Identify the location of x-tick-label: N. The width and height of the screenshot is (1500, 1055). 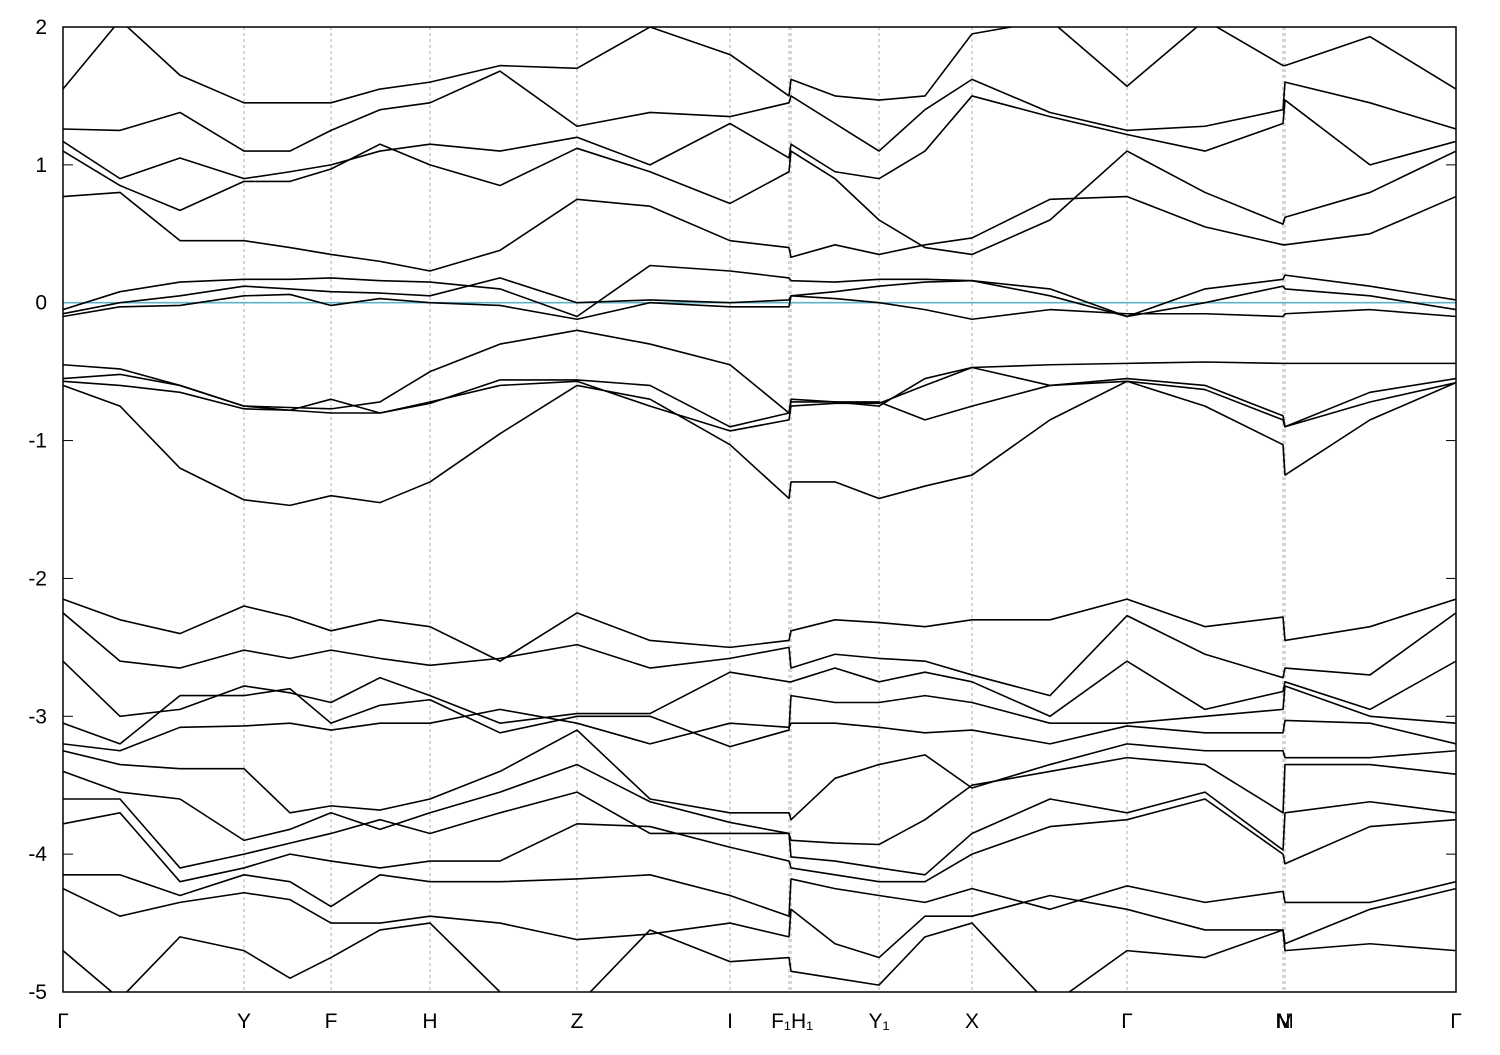
(1282, 1021).